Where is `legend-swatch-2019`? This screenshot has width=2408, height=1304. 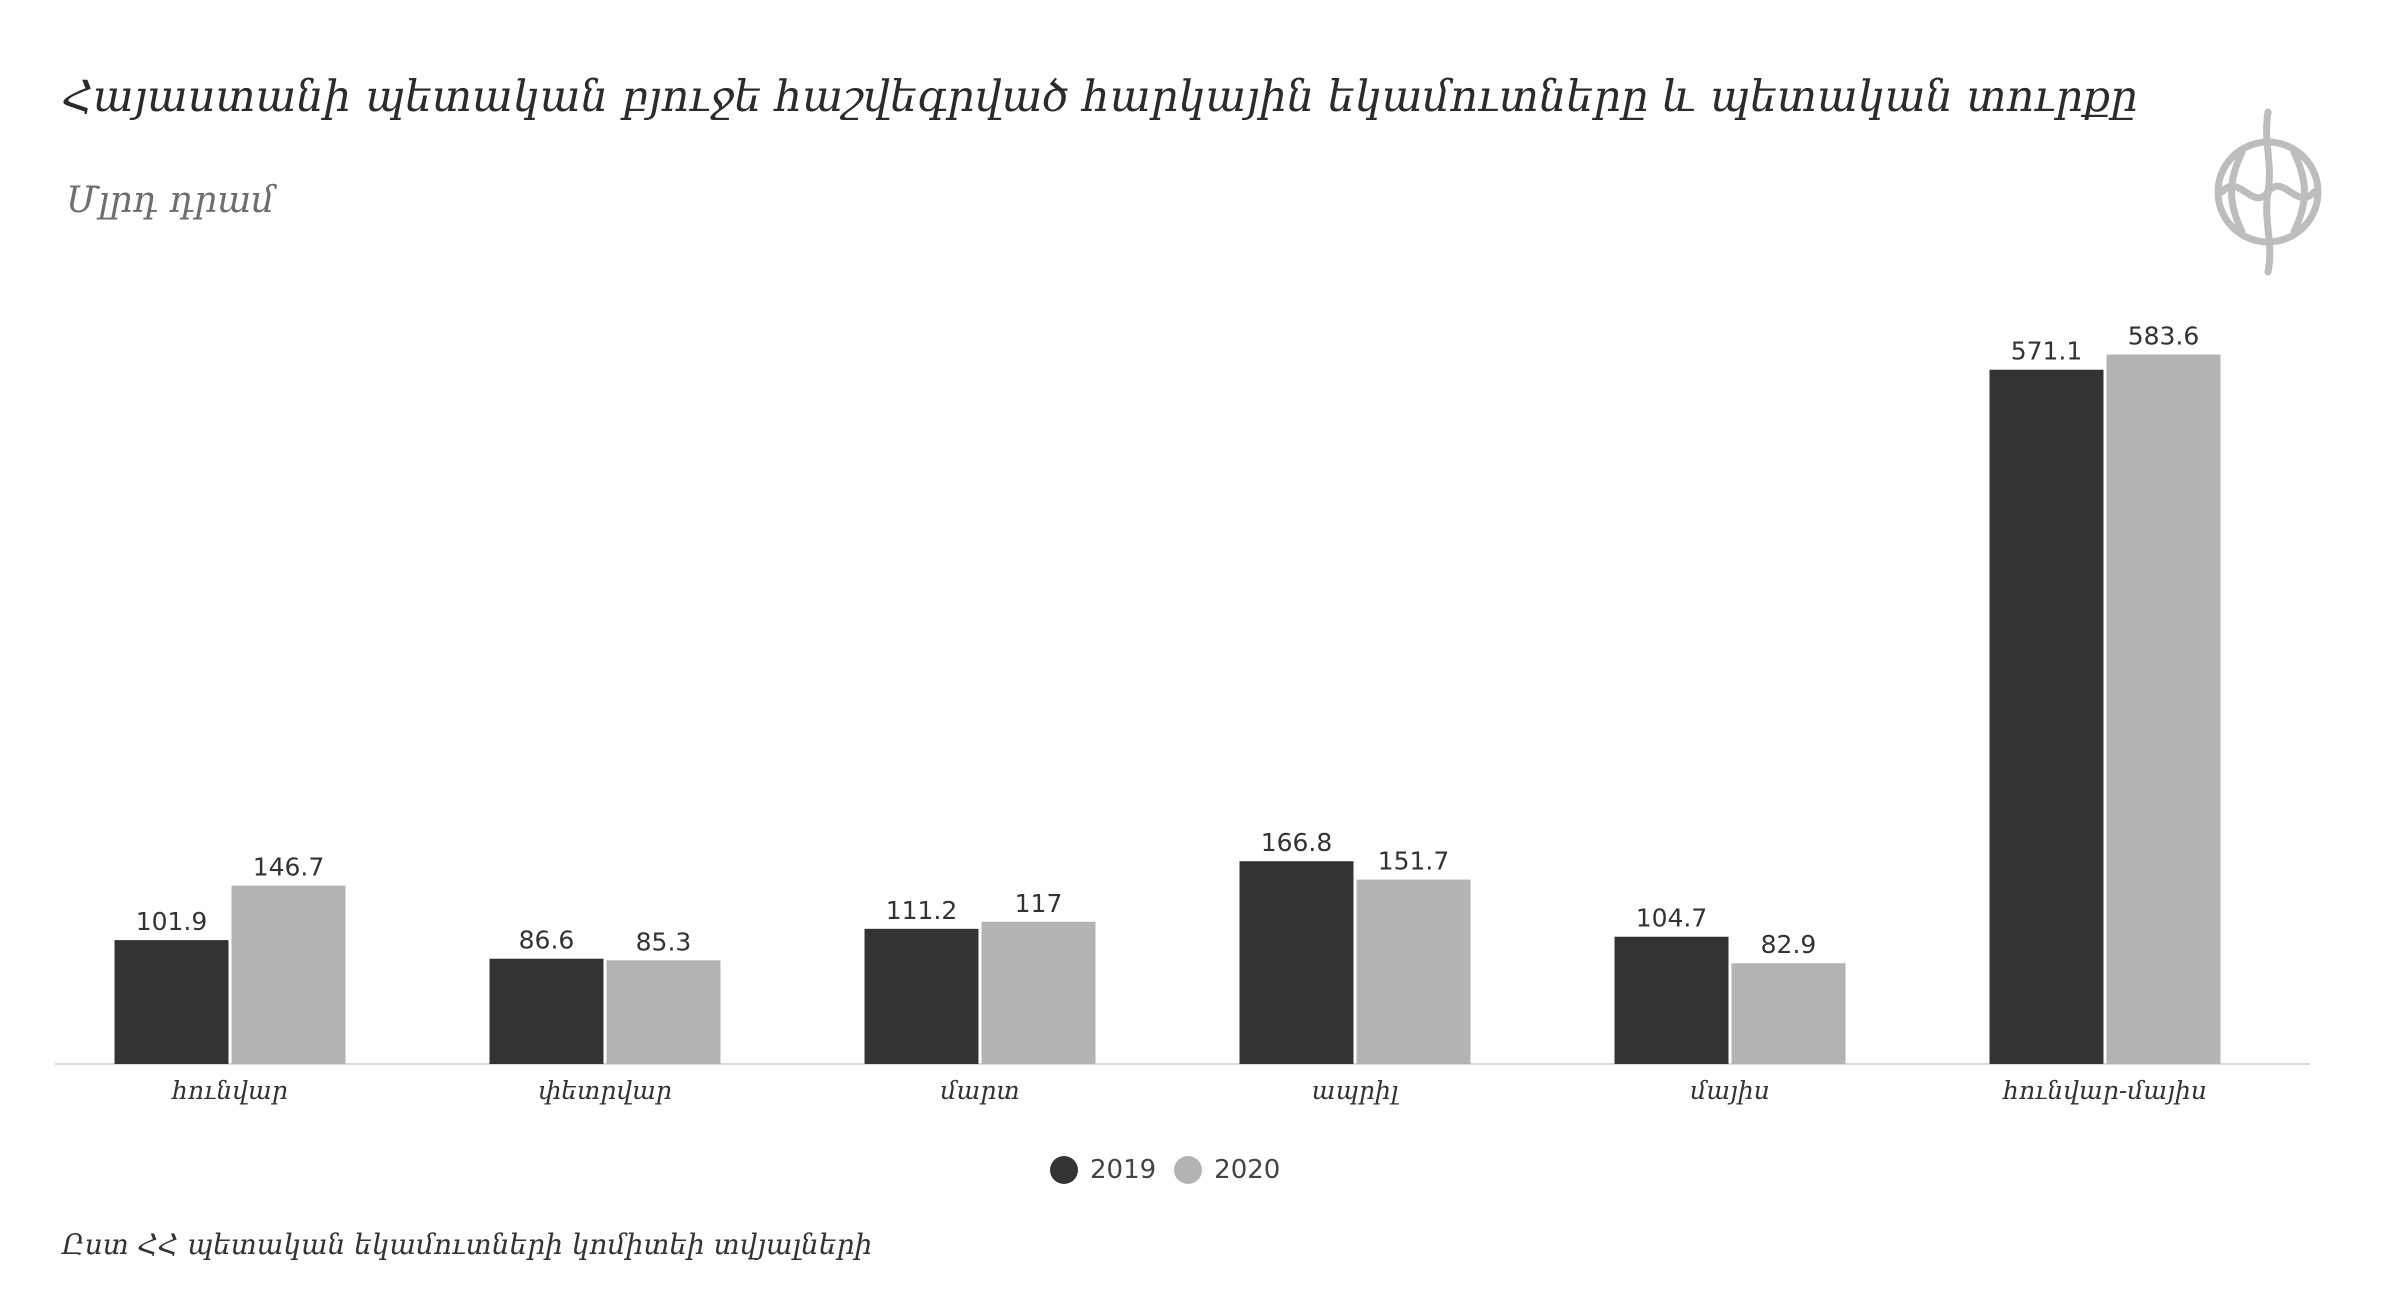 legend-swatch-2019 is located at coordinates (1064, 1170).